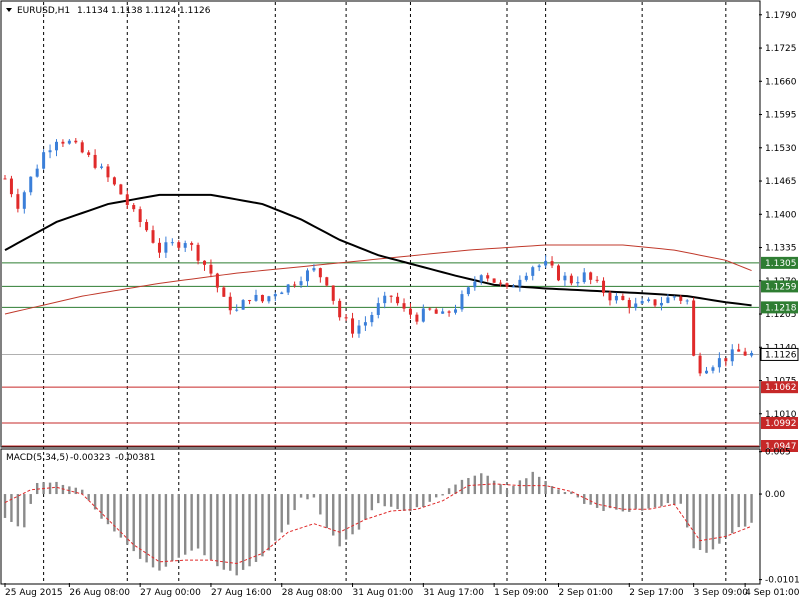 Image resolution: width=800 pixels, height=600 pixels. What do you see at coordinates (108, 11) in the screenshot?
I see `chart-header: EURUSD,H1 1.1134 1.1138 1.1124 1.1126` at bounding box center [108, 11].